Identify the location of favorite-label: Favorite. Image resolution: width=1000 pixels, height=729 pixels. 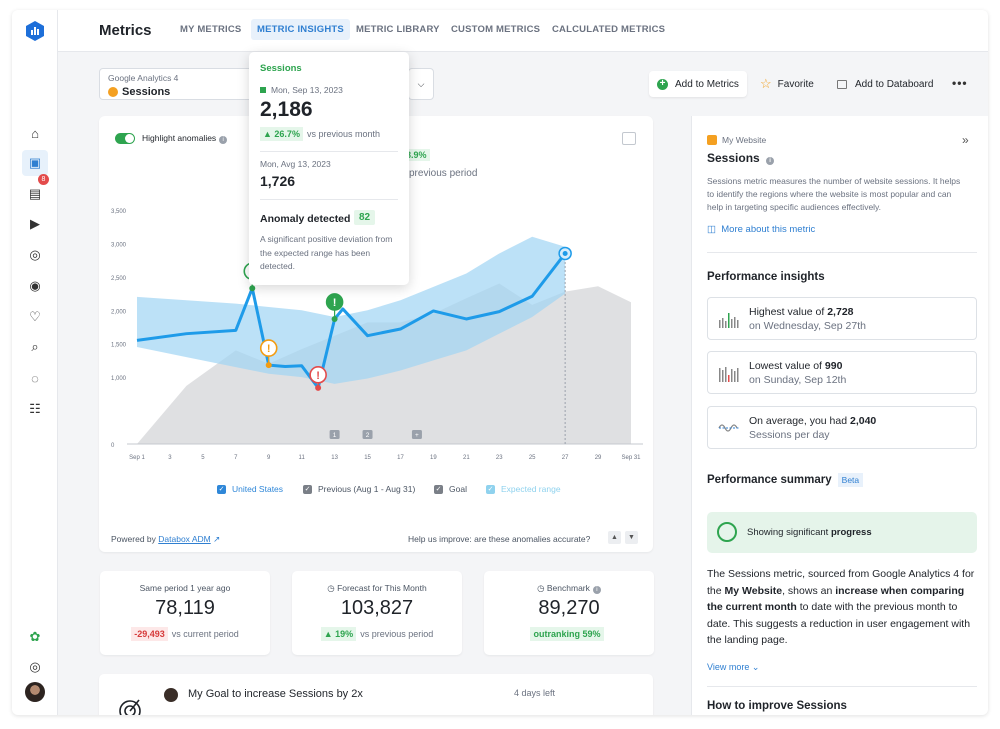
(795, 84).